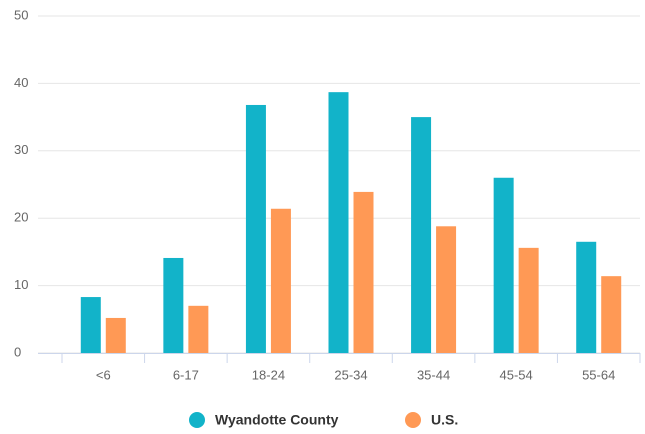  Describe the element at coordinates (21, 82) in the screenshot. I see `y-tick-label: 40` at that location.